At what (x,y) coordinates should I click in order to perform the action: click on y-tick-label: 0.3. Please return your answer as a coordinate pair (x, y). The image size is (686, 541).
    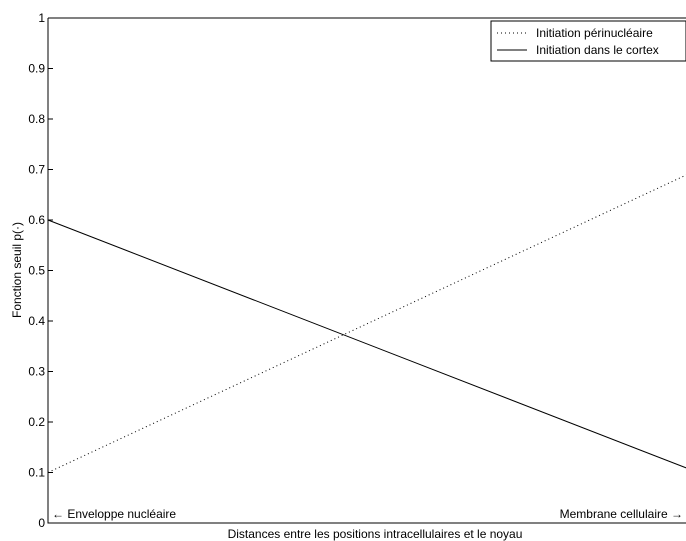
    Looking at the image, I should click on (36, 372).